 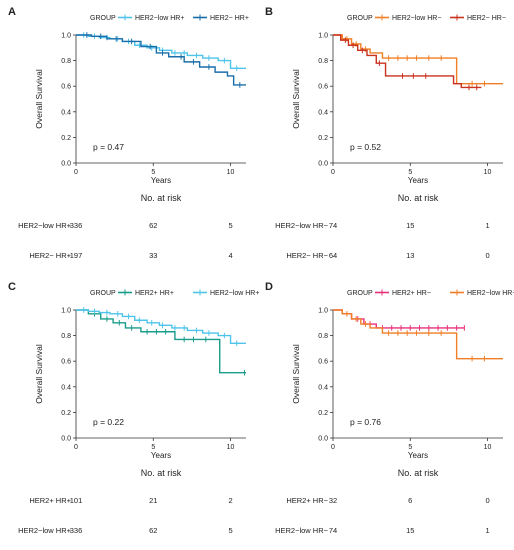 What do you see at coordinates (365, 147) in the screenshot?
I see `p-value-annotation: p = 0.52` at bounding box center [365, 147].